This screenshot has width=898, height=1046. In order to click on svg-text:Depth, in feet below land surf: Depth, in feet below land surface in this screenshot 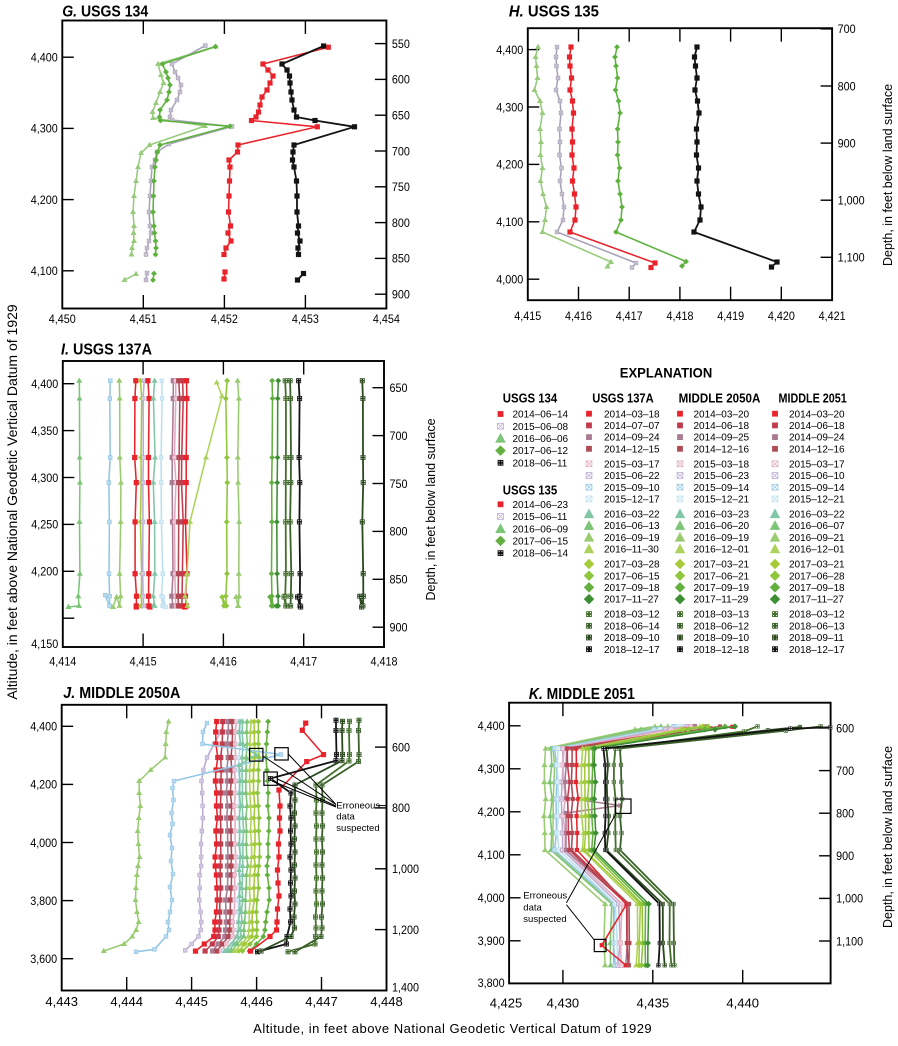, I will do `click(431, 509)`.